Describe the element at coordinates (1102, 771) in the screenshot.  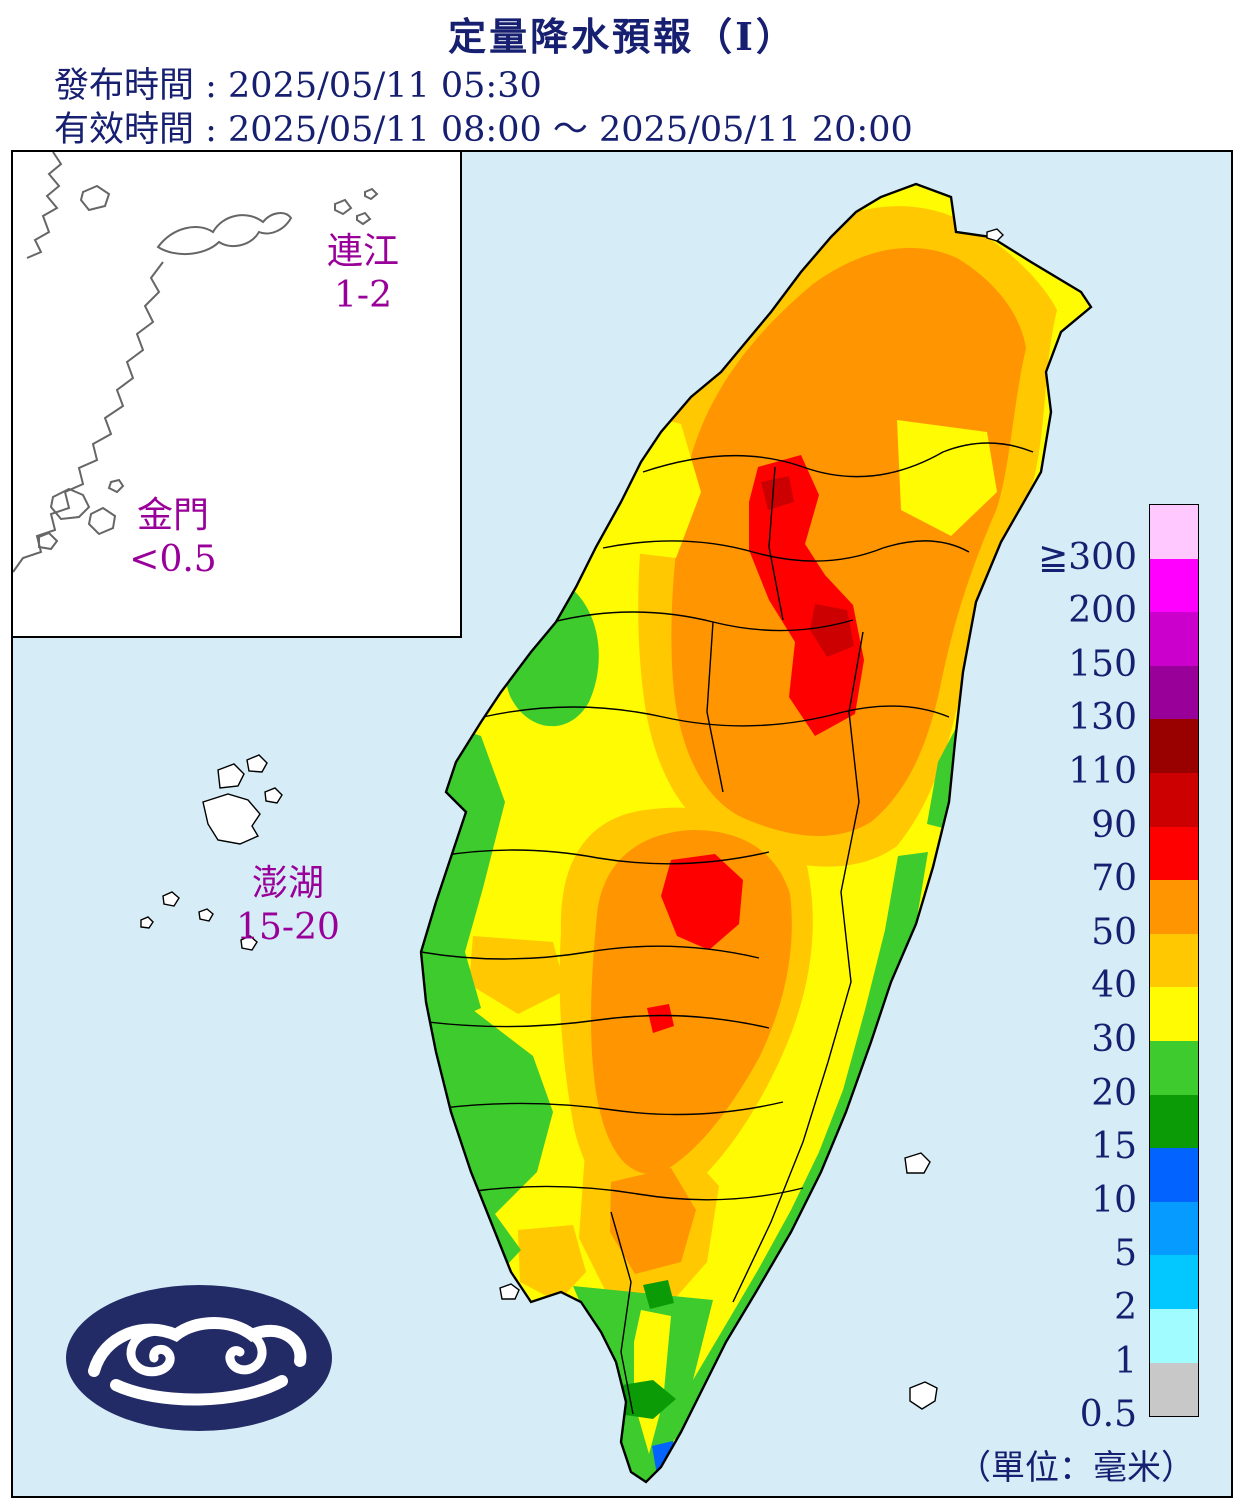
I see `legend-value: 110` at that location.